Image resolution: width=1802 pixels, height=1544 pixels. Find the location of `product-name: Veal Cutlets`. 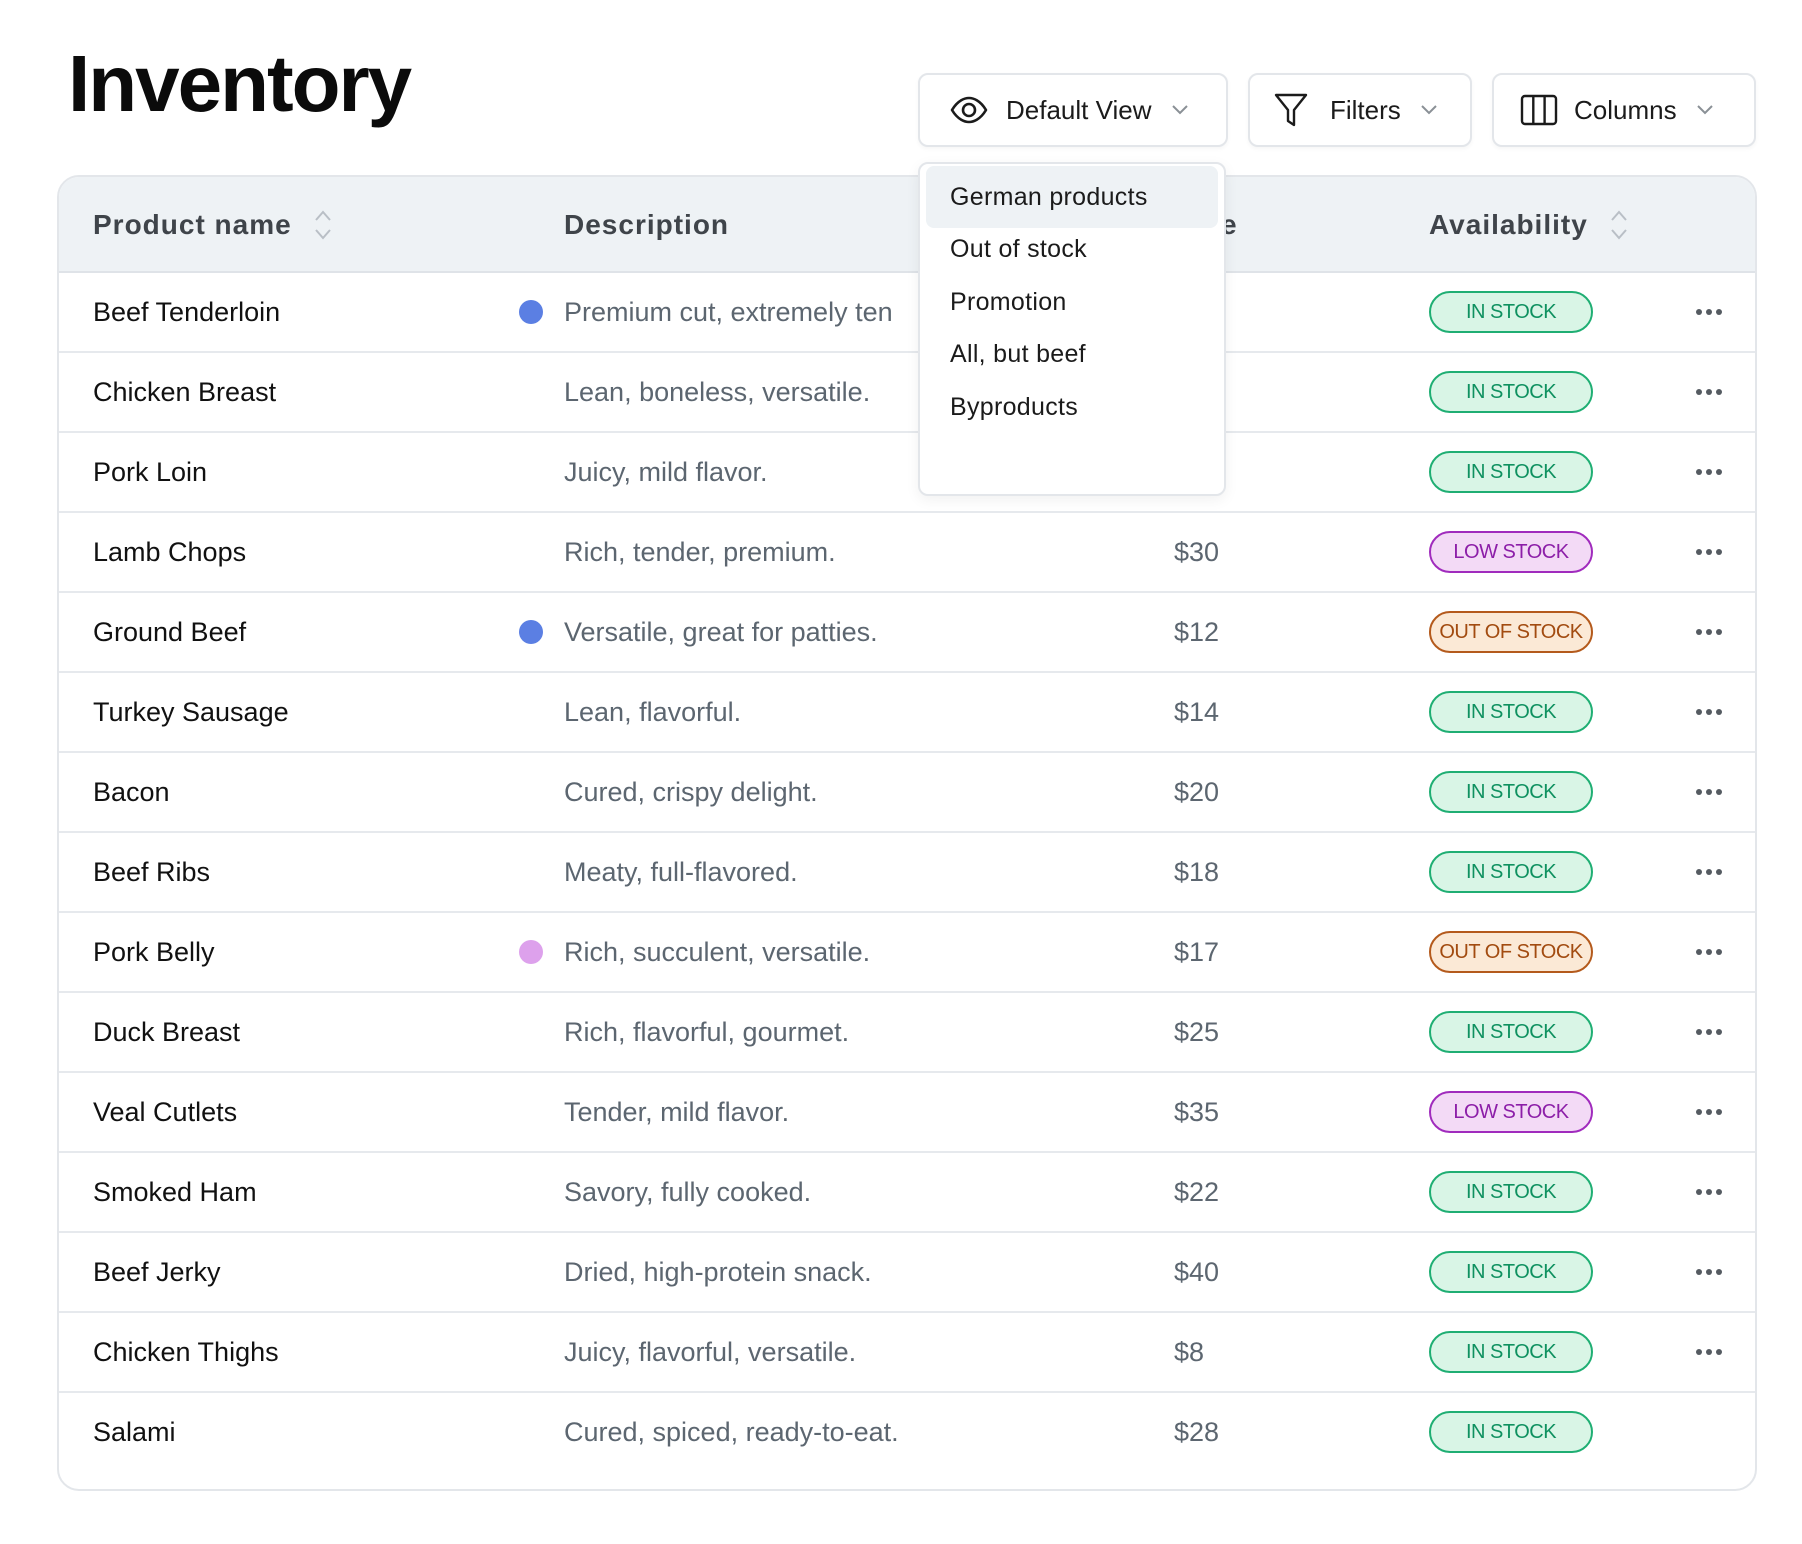

product-name: Veal Cutlets is located at coordinates (165, 1111).